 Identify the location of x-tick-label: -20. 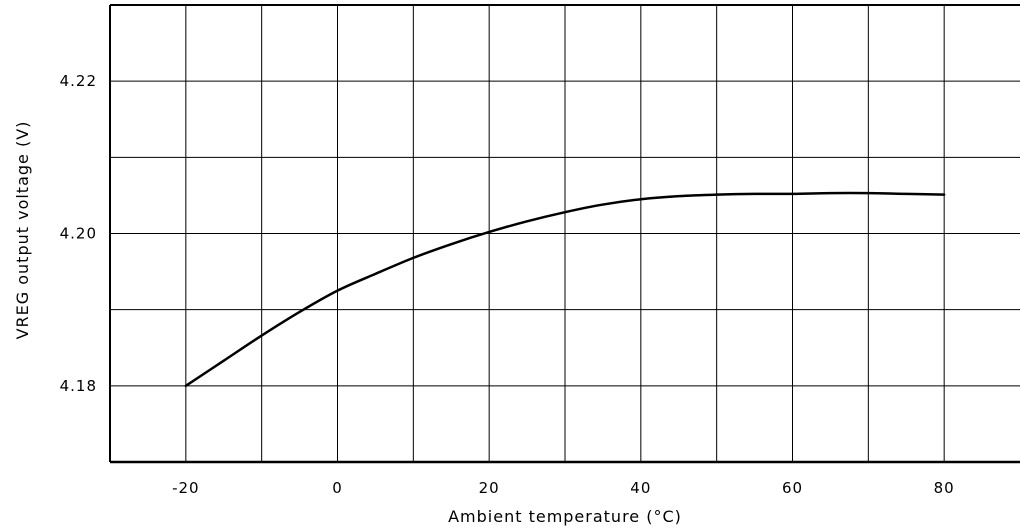
(186, 488).